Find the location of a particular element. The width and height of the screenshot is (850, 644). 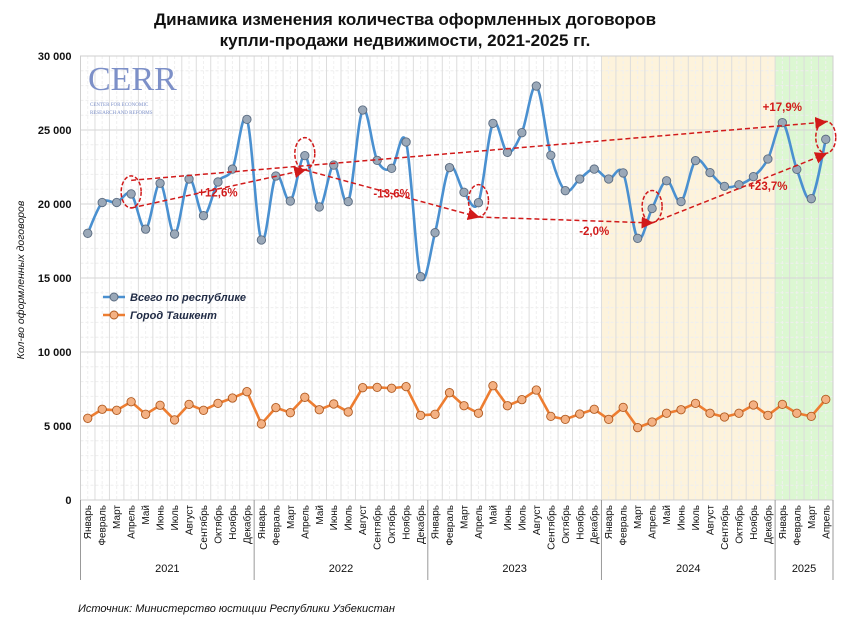

year-label-2022: 2022 is located at coordinates (341, 569).